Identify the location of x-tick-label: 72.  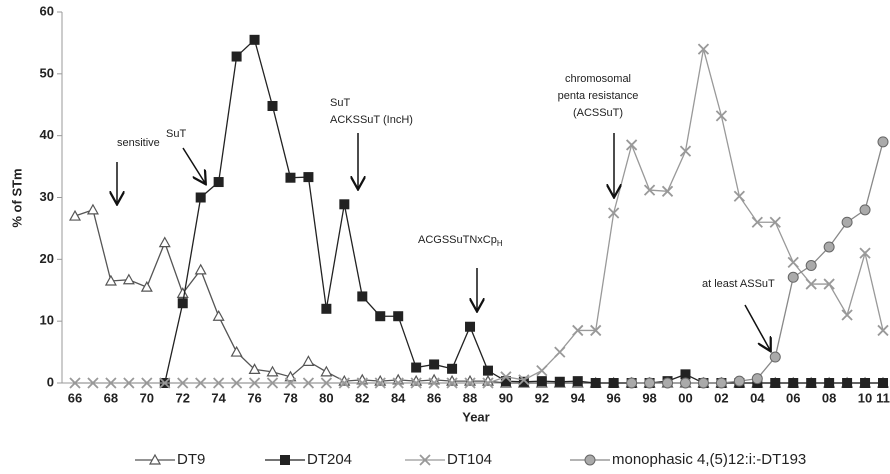
(182, 397).